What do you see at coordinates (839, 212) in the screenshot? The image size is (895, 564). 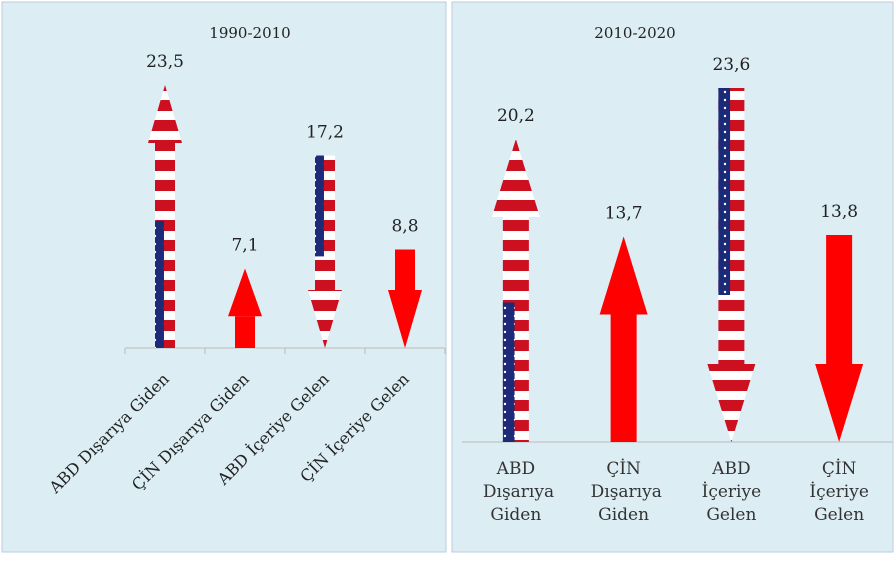 I see `value-label: 13,8` at bounding box center [839, 212].